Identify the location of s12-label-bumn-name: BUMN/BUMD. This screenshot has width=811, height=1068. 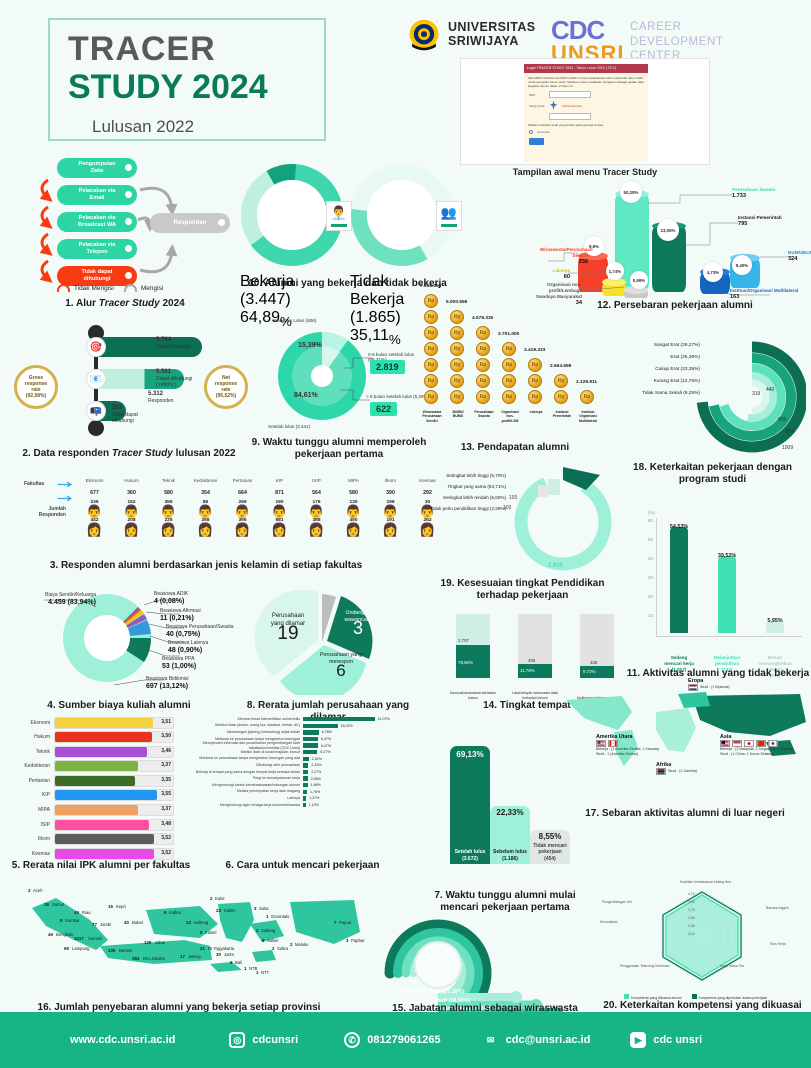
(799, 252).